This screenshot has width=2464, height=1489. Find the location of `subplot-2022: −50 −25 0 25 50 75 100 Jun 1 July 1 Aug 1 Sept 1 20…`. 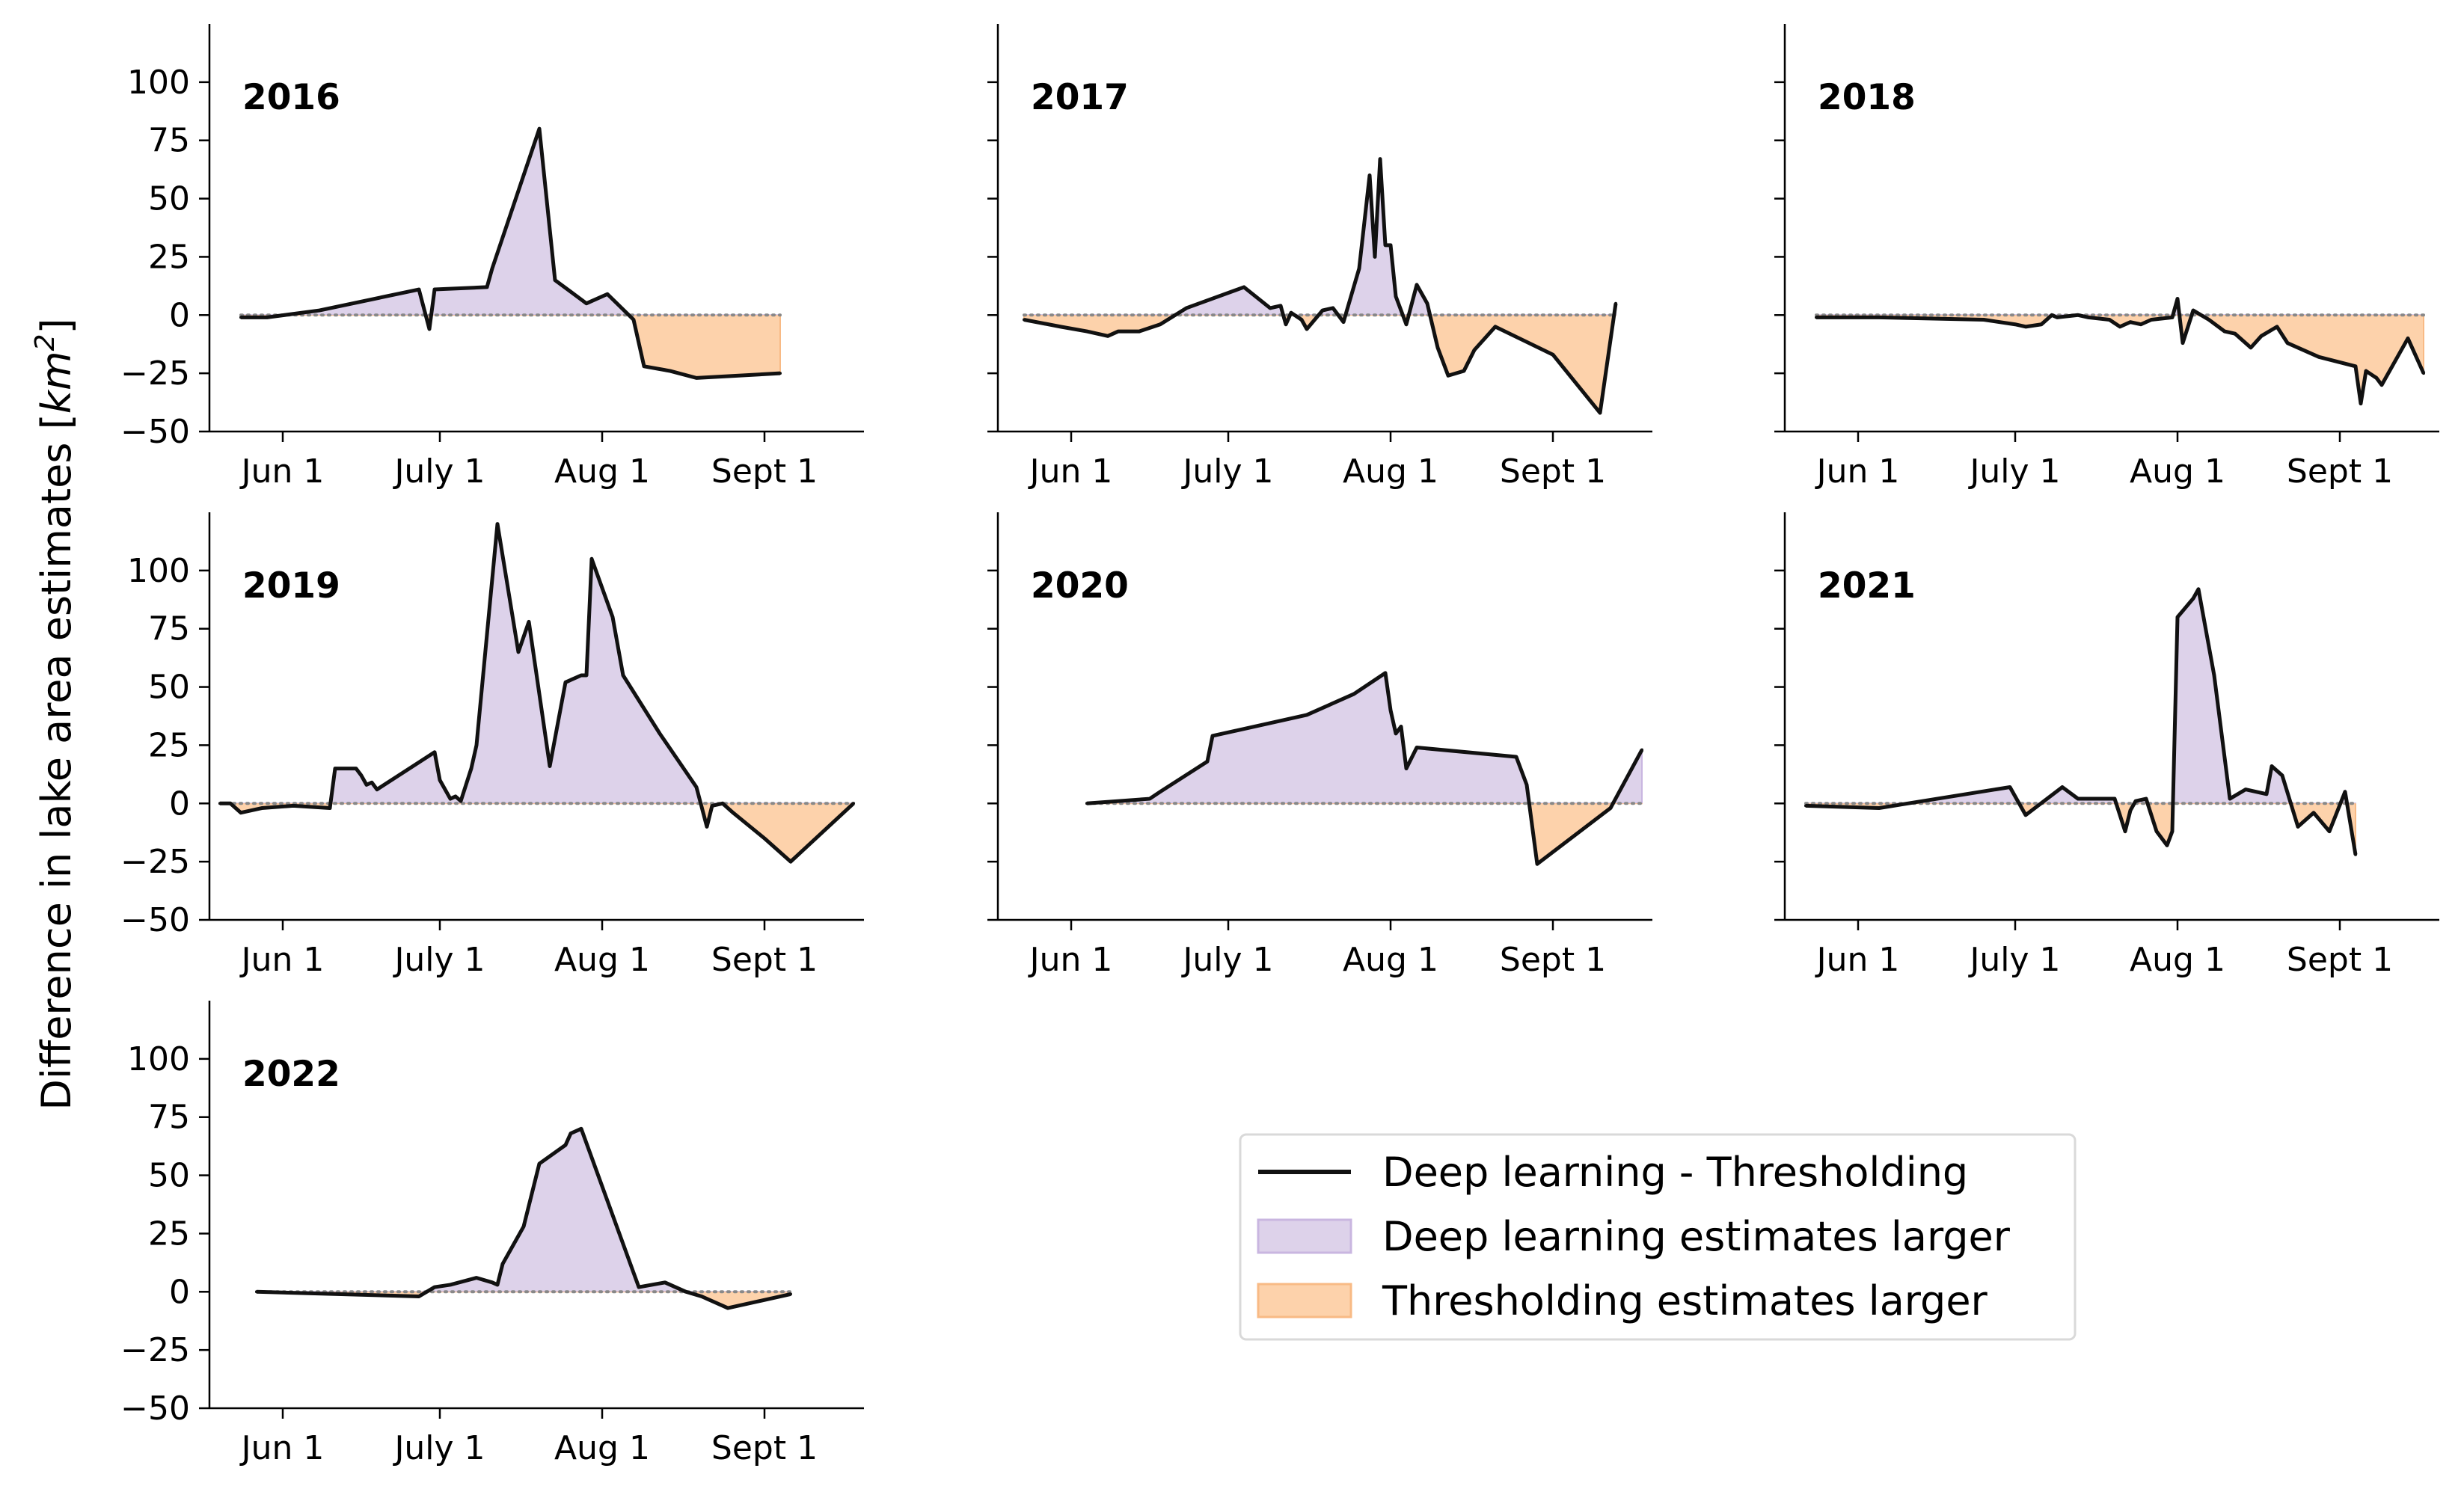

subplot-2022: −50 −25 0 25 50 75 100 Jun 1 July 1 Aug 1 Sept 1 20… is located at coordinates (492, 1234).